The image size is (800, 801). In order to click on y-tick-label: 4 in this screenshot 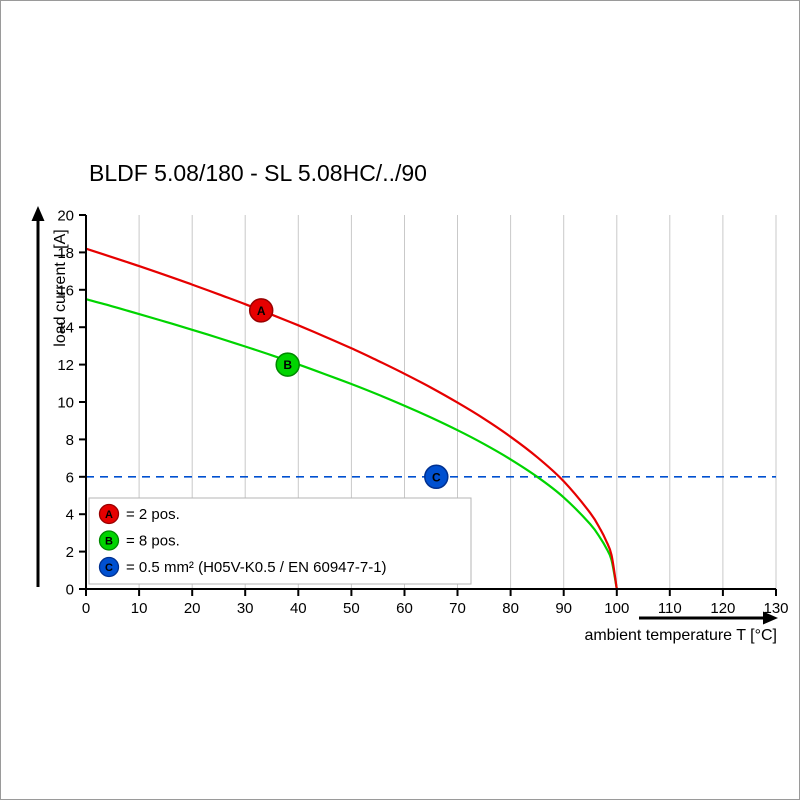, I will do `click(70, 515)`.